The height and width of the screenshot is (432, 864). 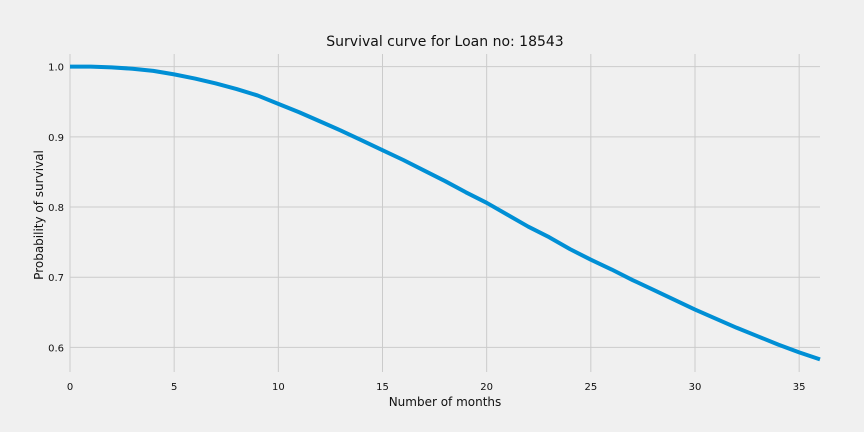 I want to click on y-tick-label: 0.6, so click(x=56, y=348).